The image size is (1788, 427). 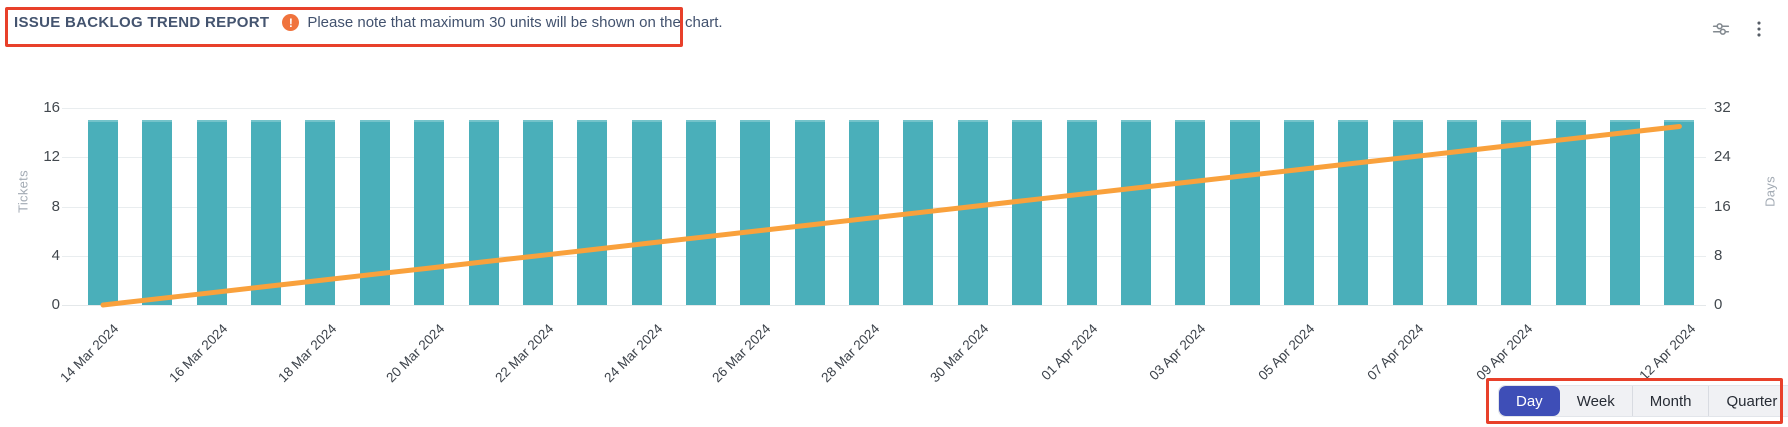 What do you see at coordinates (291, 22) in the screenshot?
I see `alert-circle-icon: !` at bounding box center [291, 22].